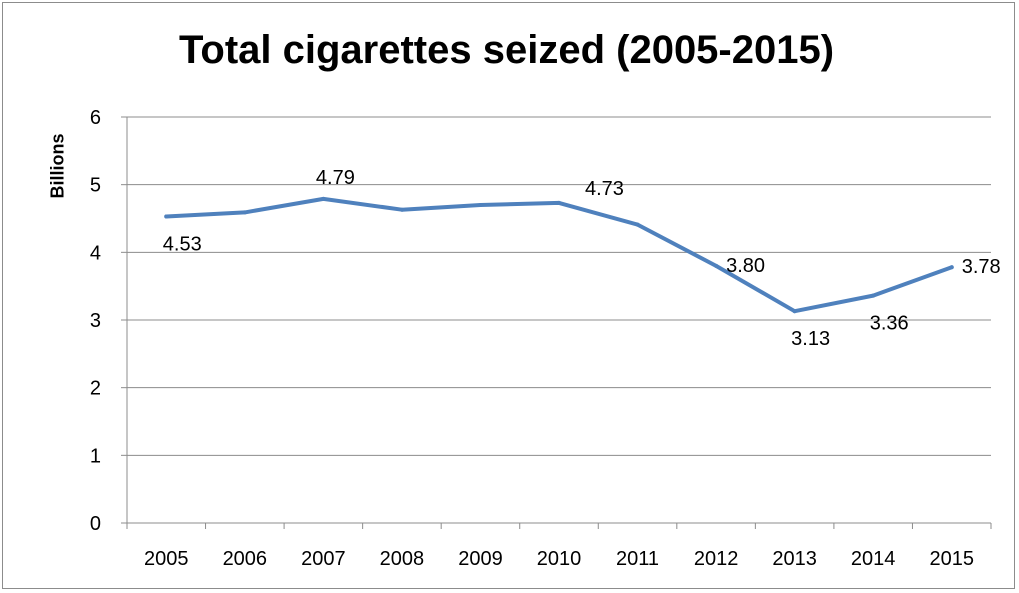 The width and height of the screenshot is (1019, 593). I want to click on y-tick-label: 3, so click(95, 321).